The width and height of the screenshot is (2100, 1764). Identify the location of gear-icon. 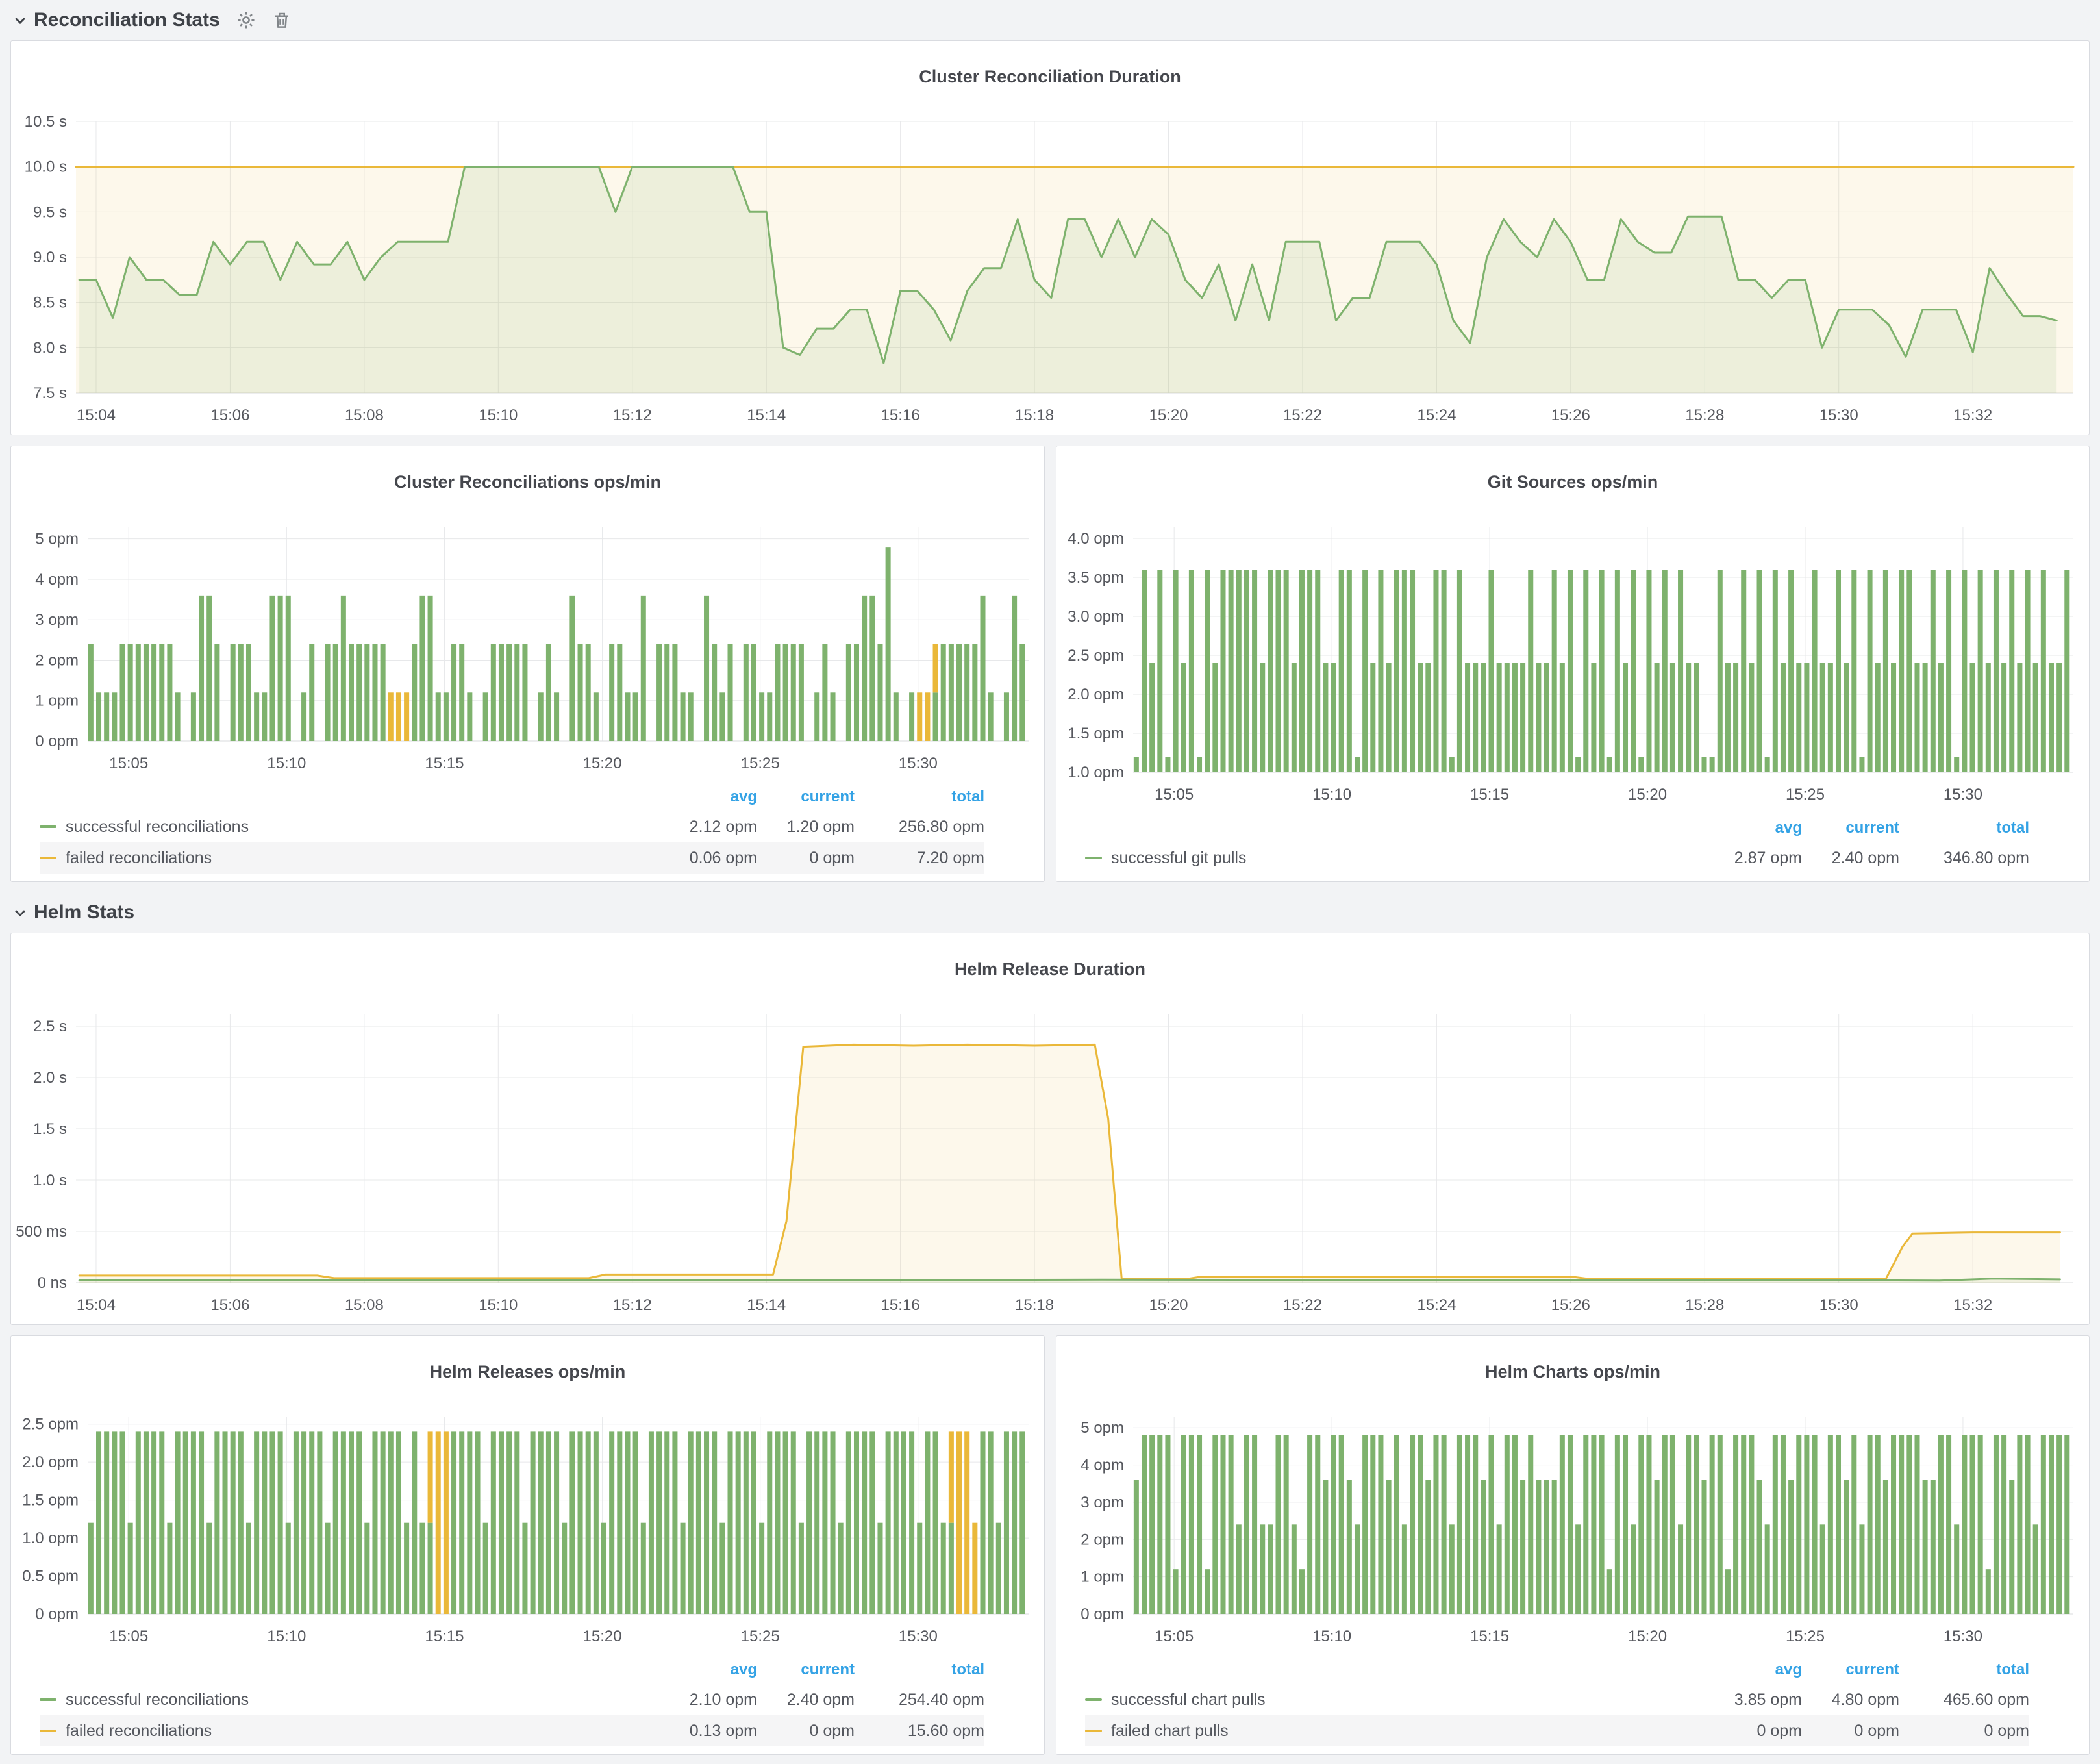
(246, 21).